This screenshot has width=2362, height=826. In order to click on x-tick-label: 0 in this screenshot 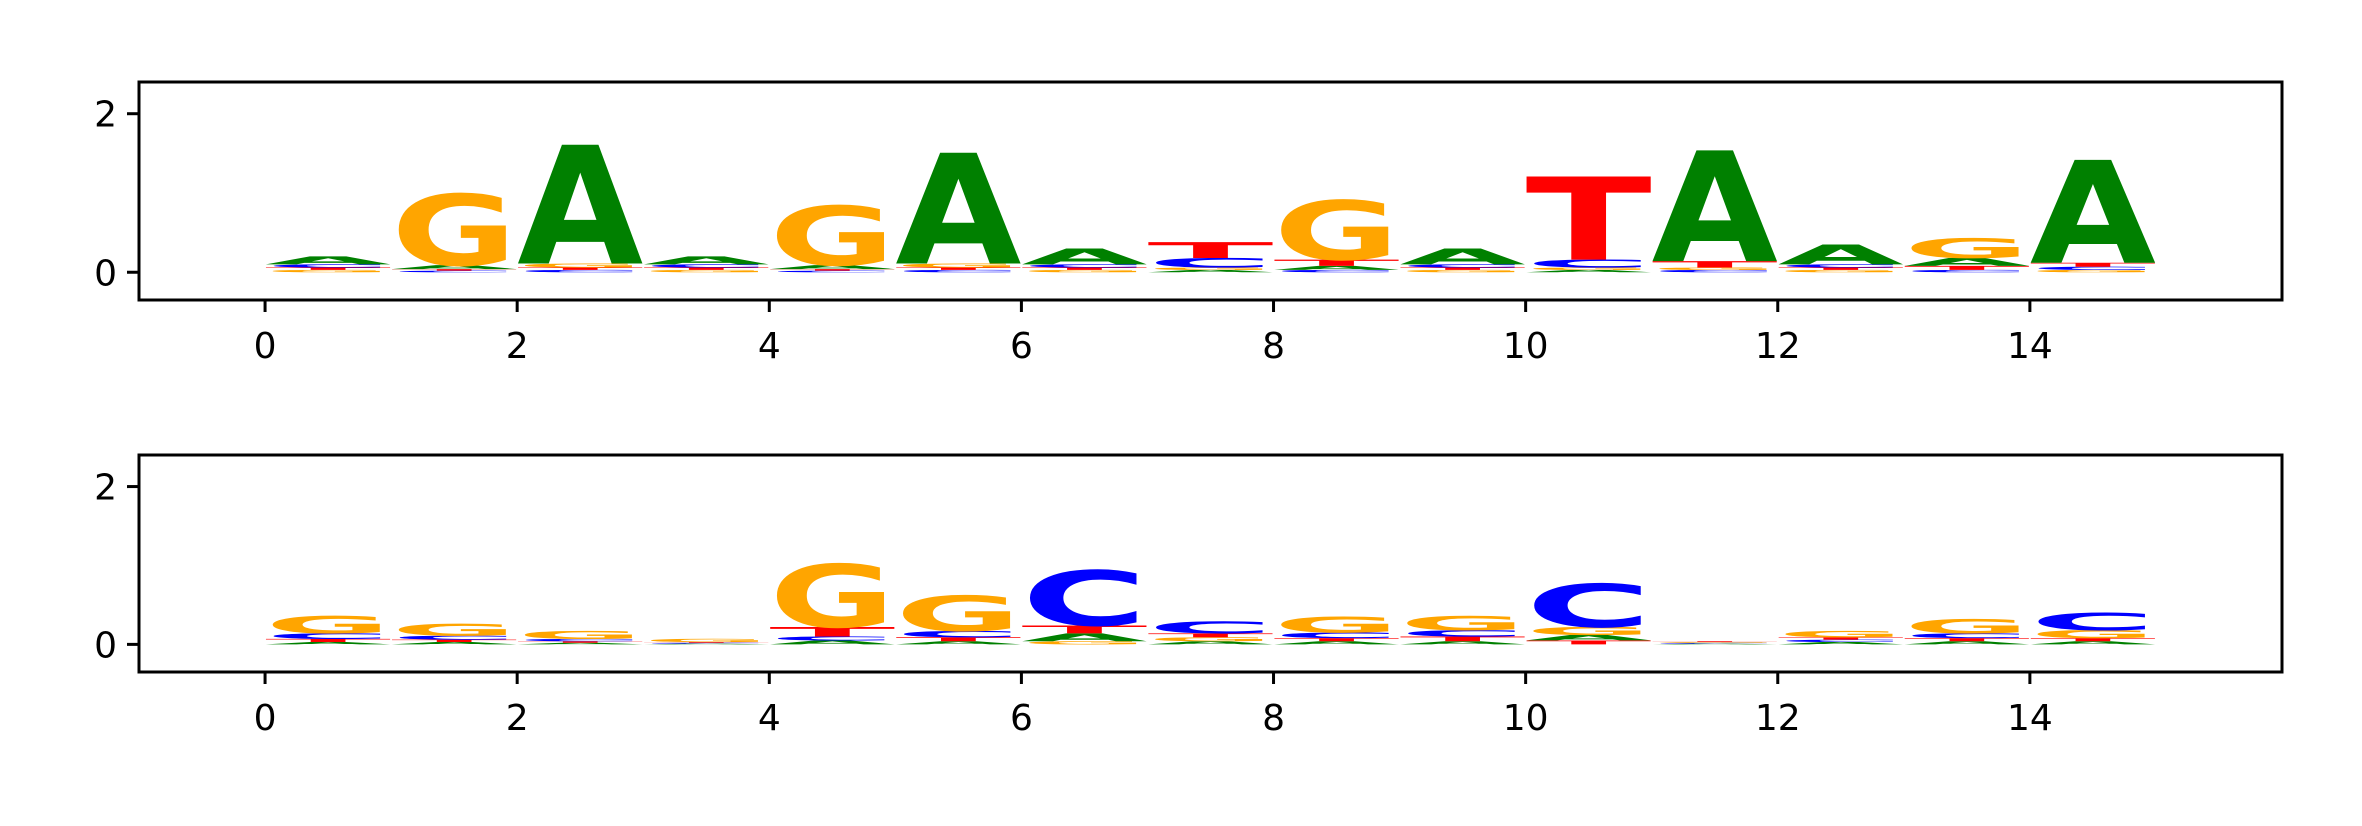, I will do `click(265, 718)`.